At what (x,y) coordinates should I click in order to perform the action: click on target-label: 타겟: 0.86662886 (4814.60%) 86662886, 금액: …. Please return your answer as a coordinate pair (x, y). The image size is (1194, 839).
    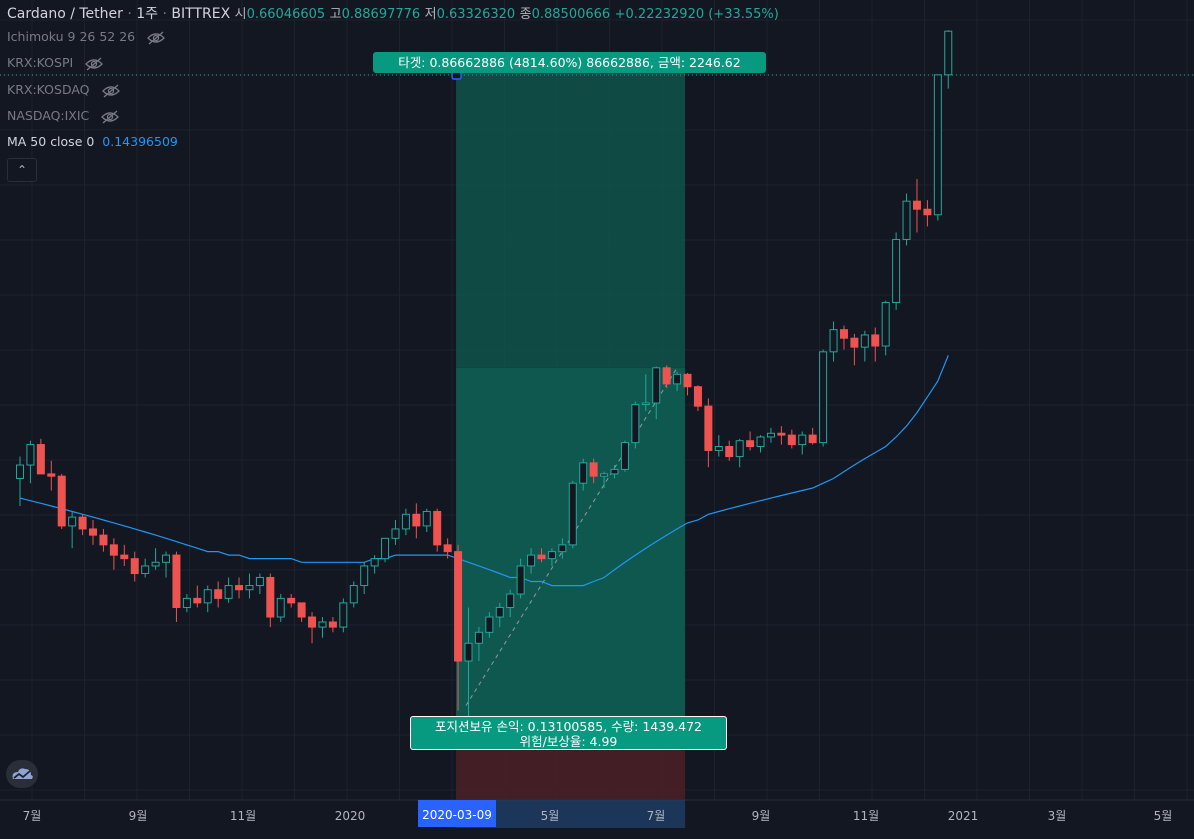
    Looking at the image, I should click on (569, 62).